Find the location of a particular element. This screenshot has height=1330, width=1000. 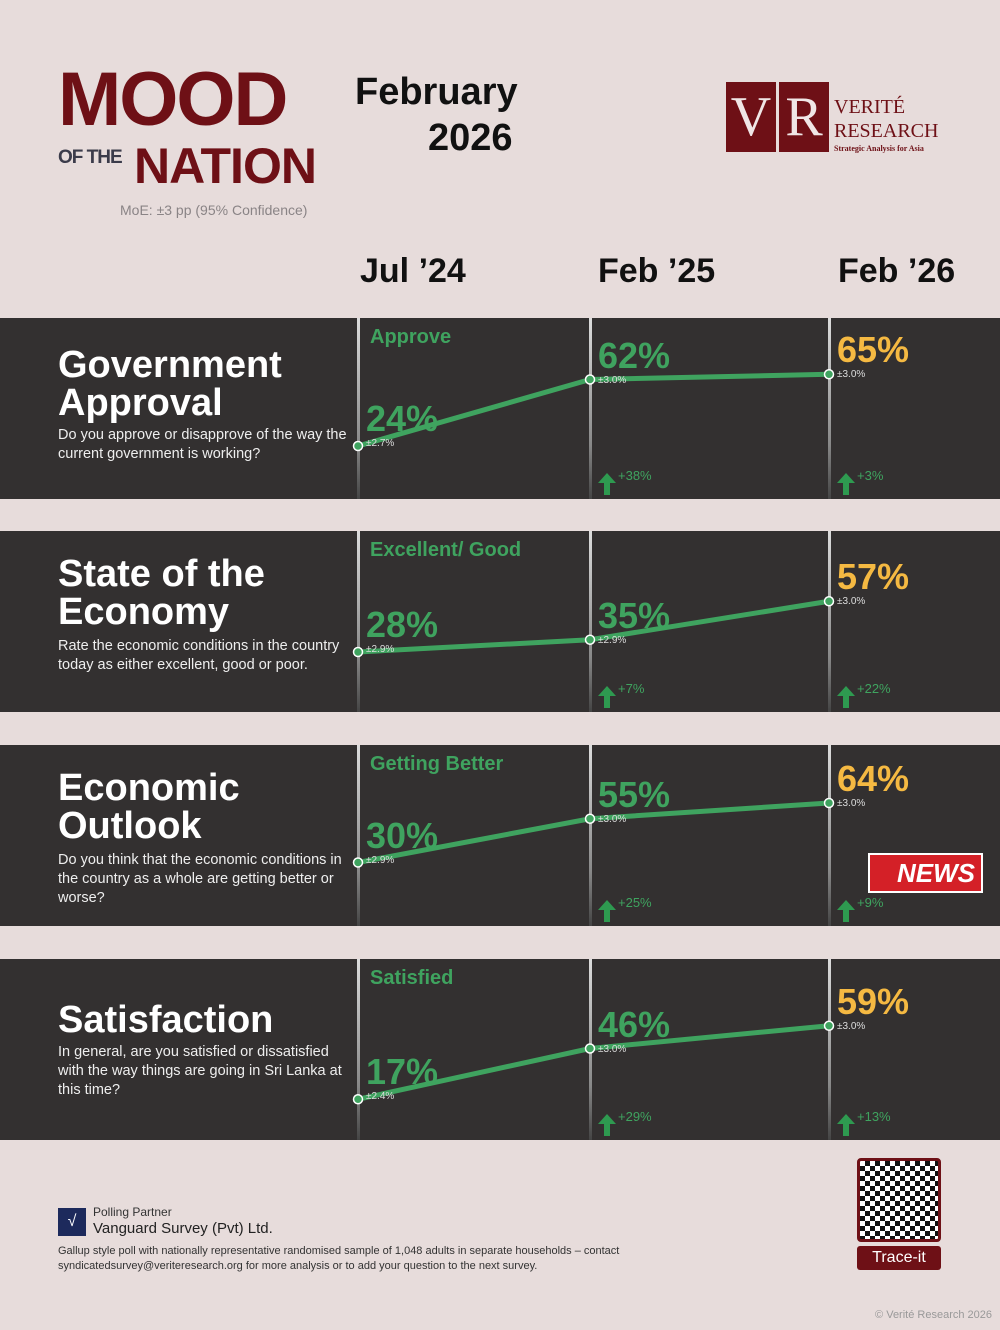

value-label: 62% is located at coordinates (634, 355).